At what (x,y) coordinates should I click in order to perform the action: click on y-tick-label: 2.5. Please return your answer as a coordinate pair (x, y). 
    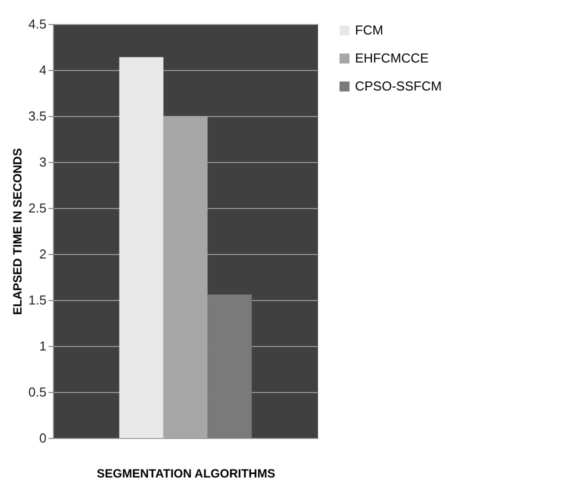
    Looking at the image, I should click on (37, 208).